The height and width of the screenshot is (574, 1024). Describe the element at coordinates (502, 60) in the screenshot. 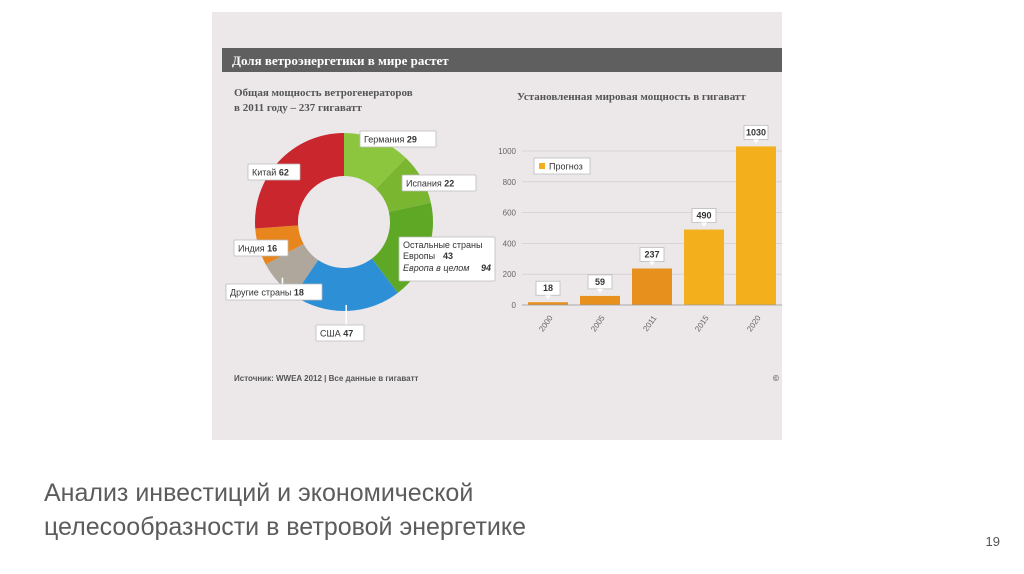

I see `header-bar` at that location.